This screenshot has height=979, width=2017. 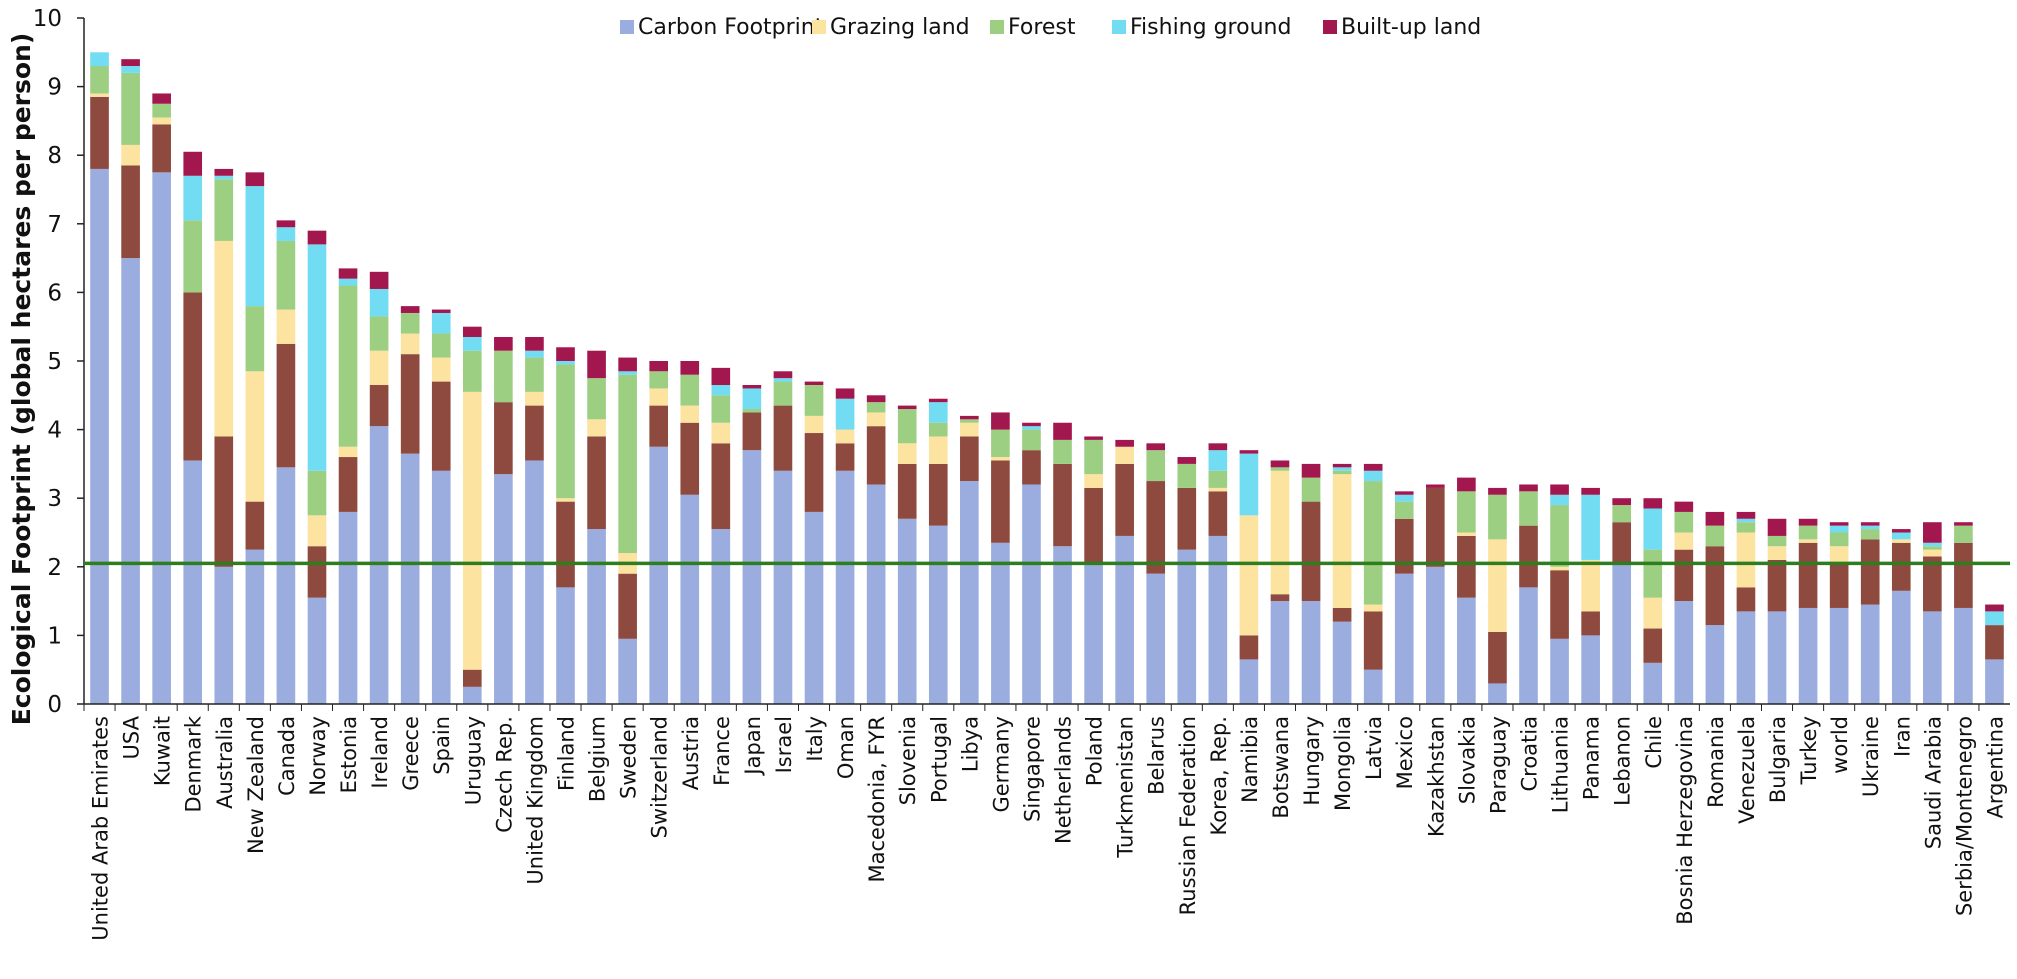 What do you see at coordinates (54, 705) in the screenshot?
I see `y-tick-label: 0` at bounding box center [54, 705].